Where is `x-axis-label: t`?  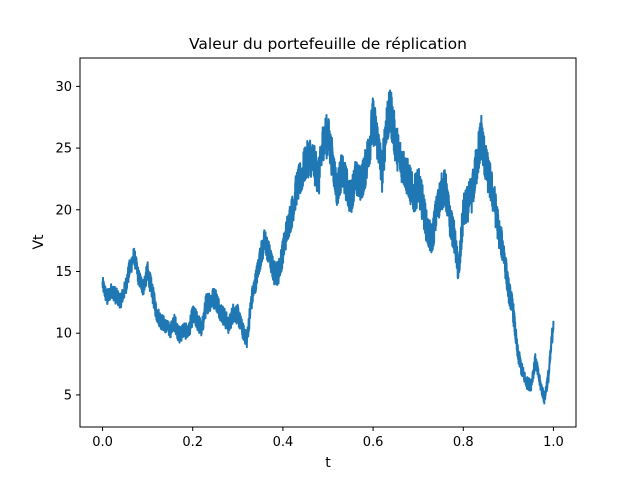 x-axis-label: t is located at coordinates (328, 463).